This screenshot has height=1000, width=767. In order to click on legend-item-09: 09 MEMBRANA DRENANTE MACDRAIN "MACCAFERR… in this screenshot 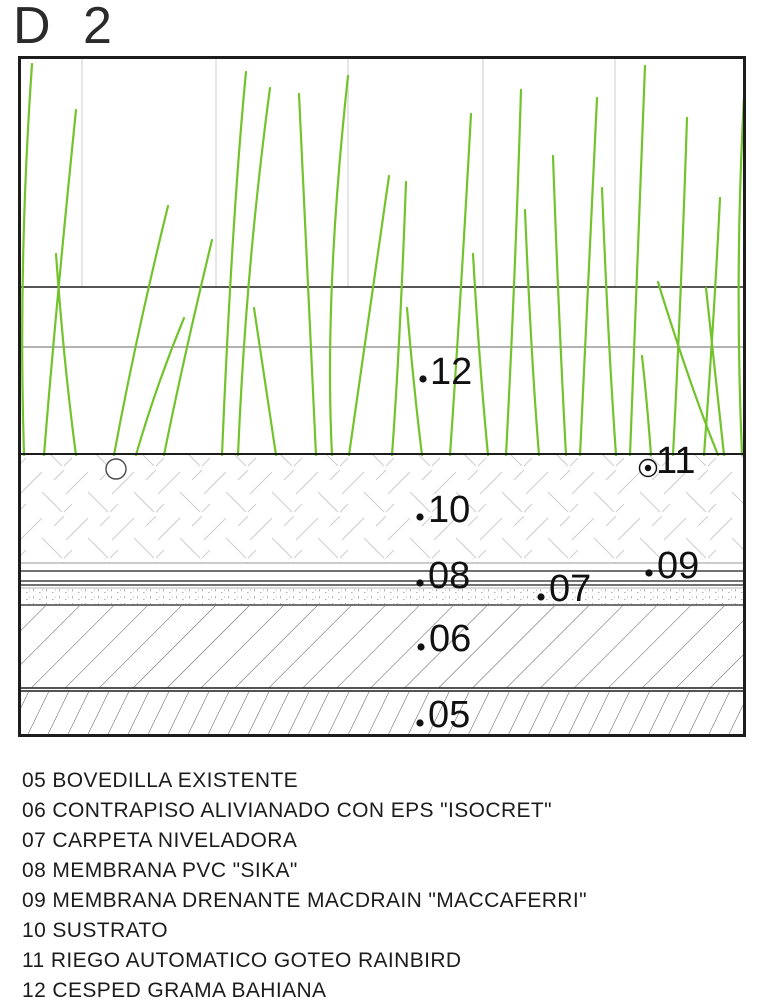, I will do `click(304, 900)`.